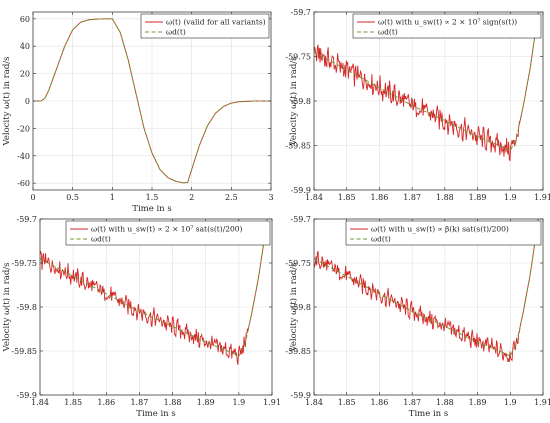 The width and height of the screenshot is (550, 423). I want to click on x-tick-label: 0.5, so click(72, 197).